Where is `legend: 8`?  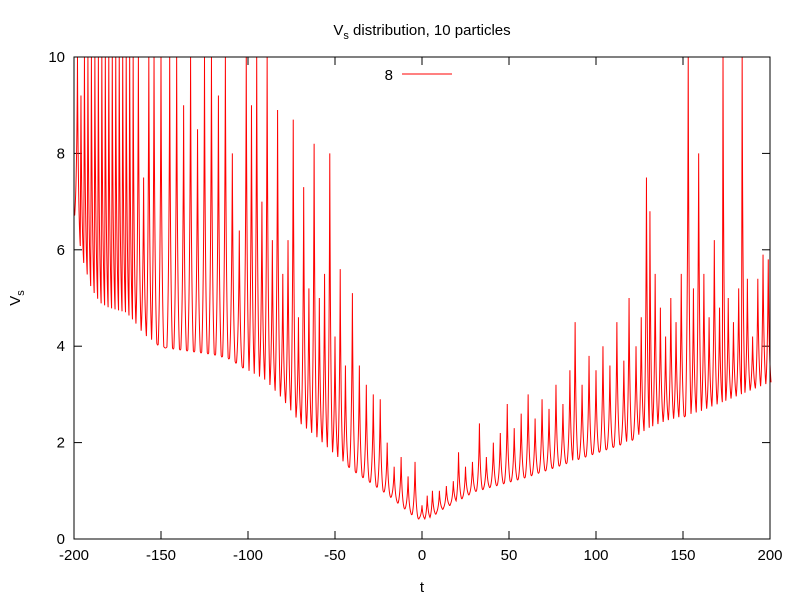
legend: 8 is located at coordinates (418, 75).